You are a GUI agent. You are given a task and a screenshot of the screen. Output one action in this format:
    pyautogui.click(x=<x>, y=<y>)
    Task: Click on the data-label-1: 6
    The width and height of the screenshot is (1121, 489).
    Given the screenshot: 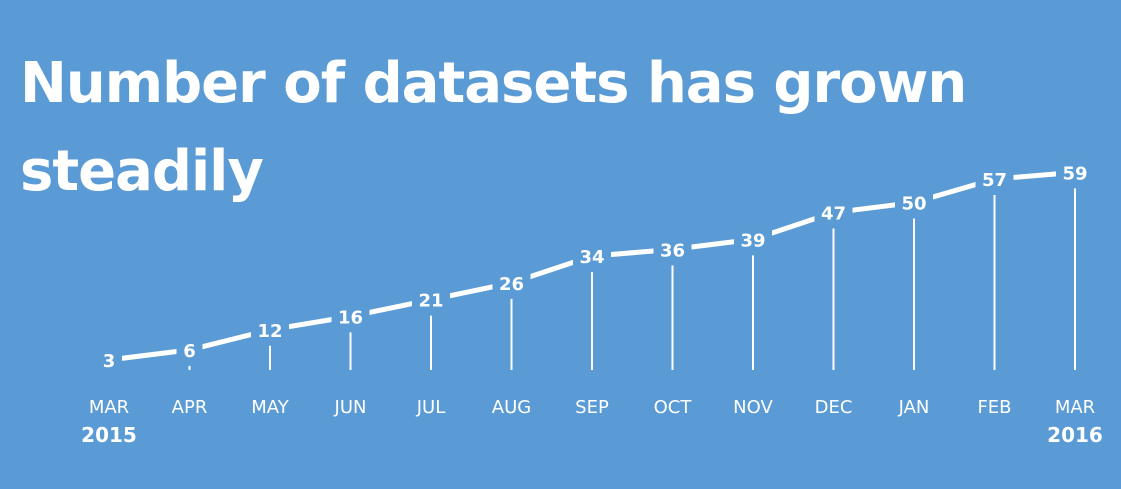 What is the action you would take?
    pyautogui.click(x=189, y=351)
    